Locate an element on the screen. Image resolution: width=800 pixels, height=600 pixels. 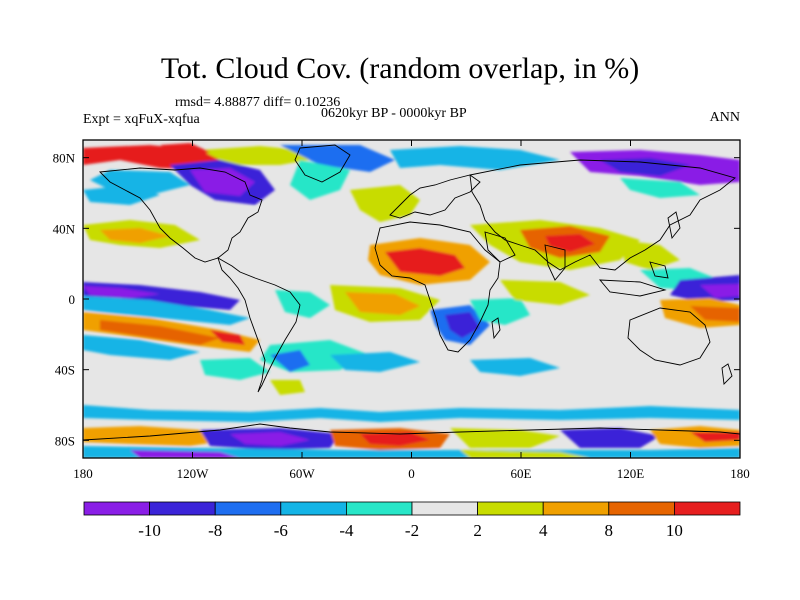
experiment-label: Expt = xqFuX-xqfua is located at coordinates (141, 119).